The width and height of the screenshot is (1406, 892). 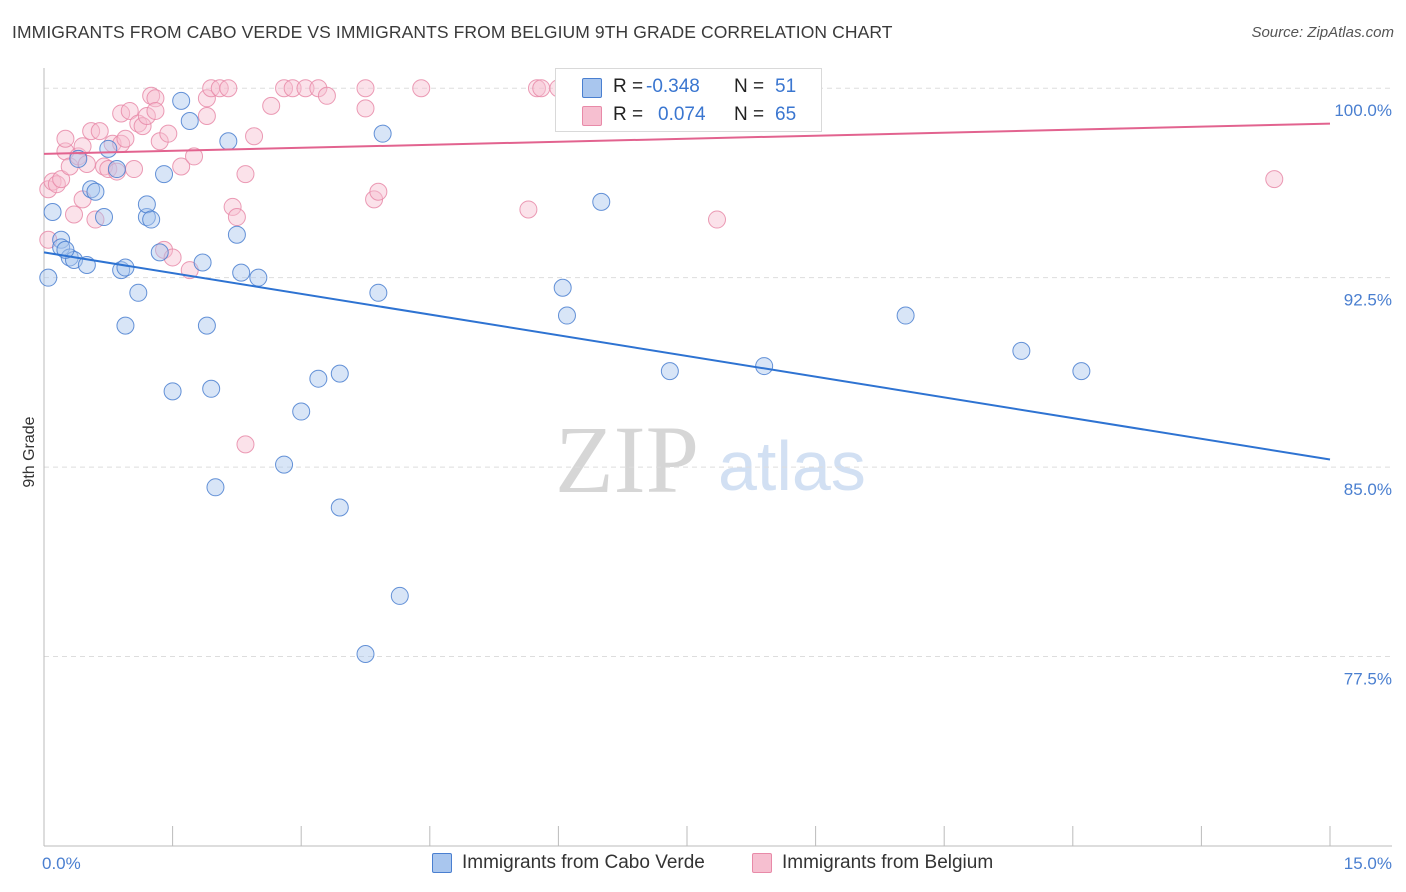 What do you see at coordinates (1368, 489) in the screenshot?
I see `y-tick-label: 85.0%` at bounding box center [1368, 489].